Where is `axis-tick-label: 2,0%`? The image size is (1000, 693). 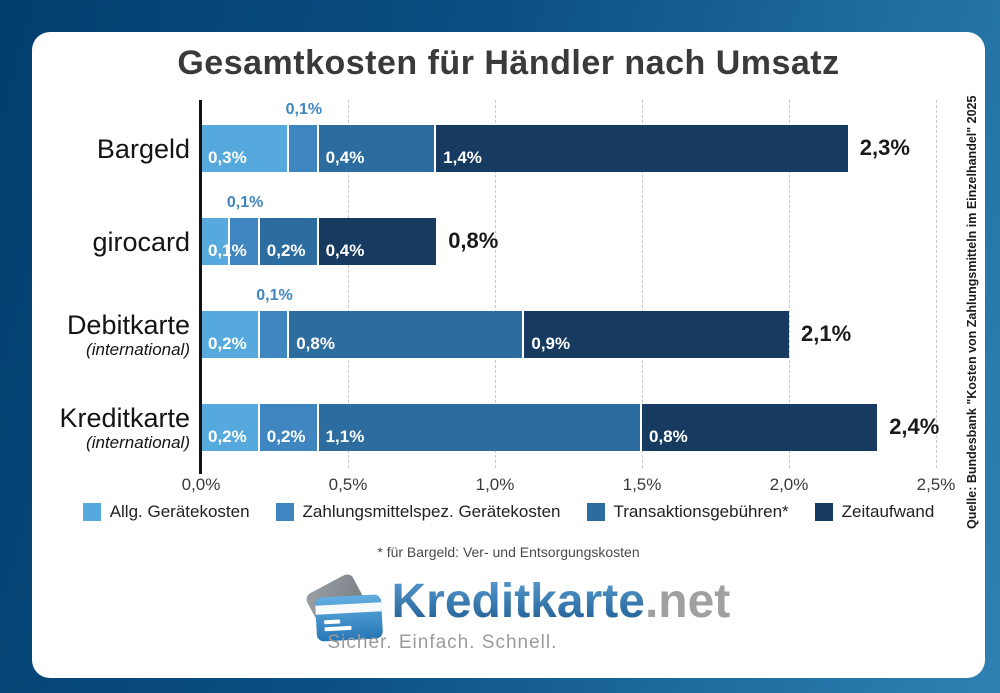
axis-tick-label: 2,0% is located at coordinates (789, 484).